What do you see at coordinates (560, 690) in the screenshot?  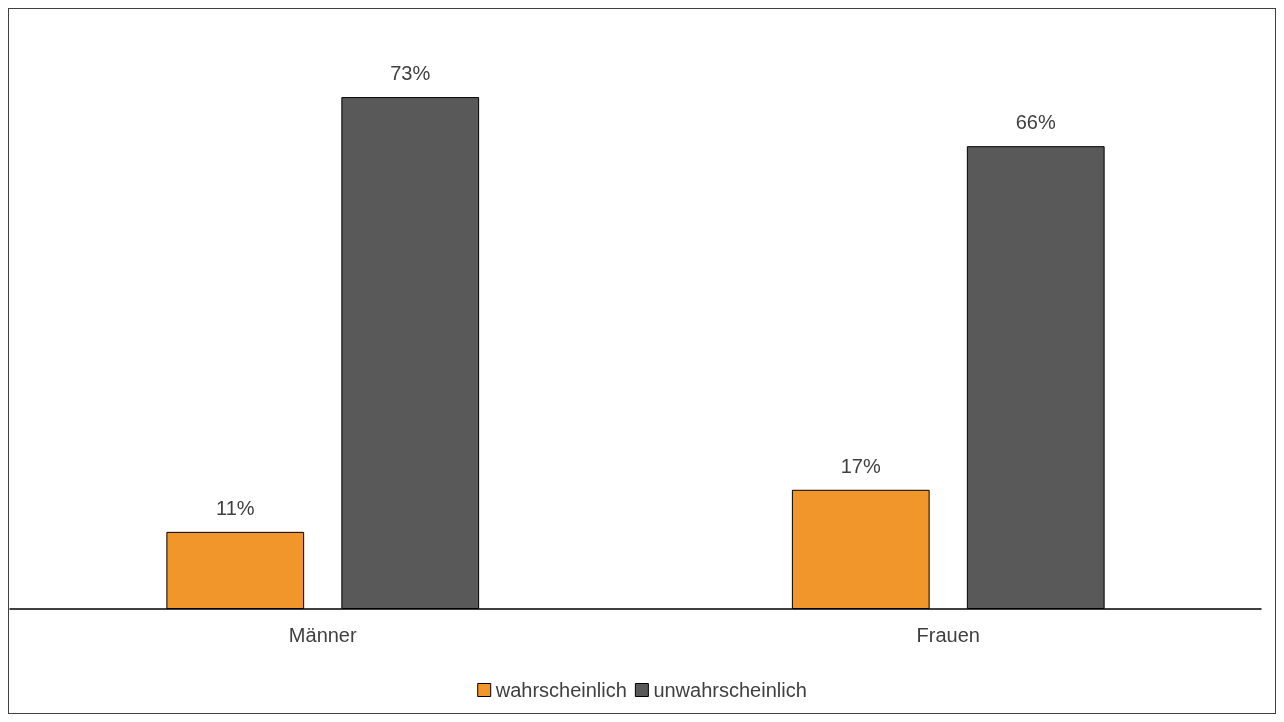 I see `legend-label: wahrscheinlich` at bounding box center [560, 690].